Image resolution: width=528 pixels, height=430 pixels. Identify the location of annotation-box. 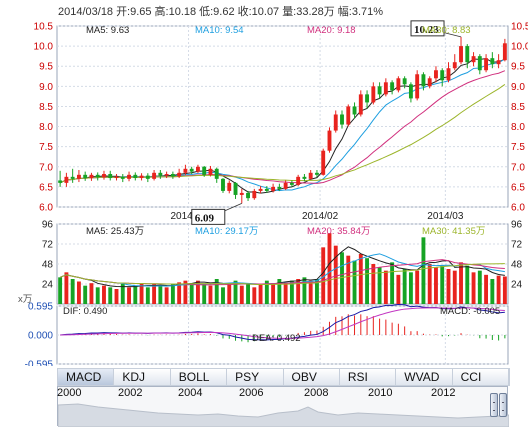
(208, 216).